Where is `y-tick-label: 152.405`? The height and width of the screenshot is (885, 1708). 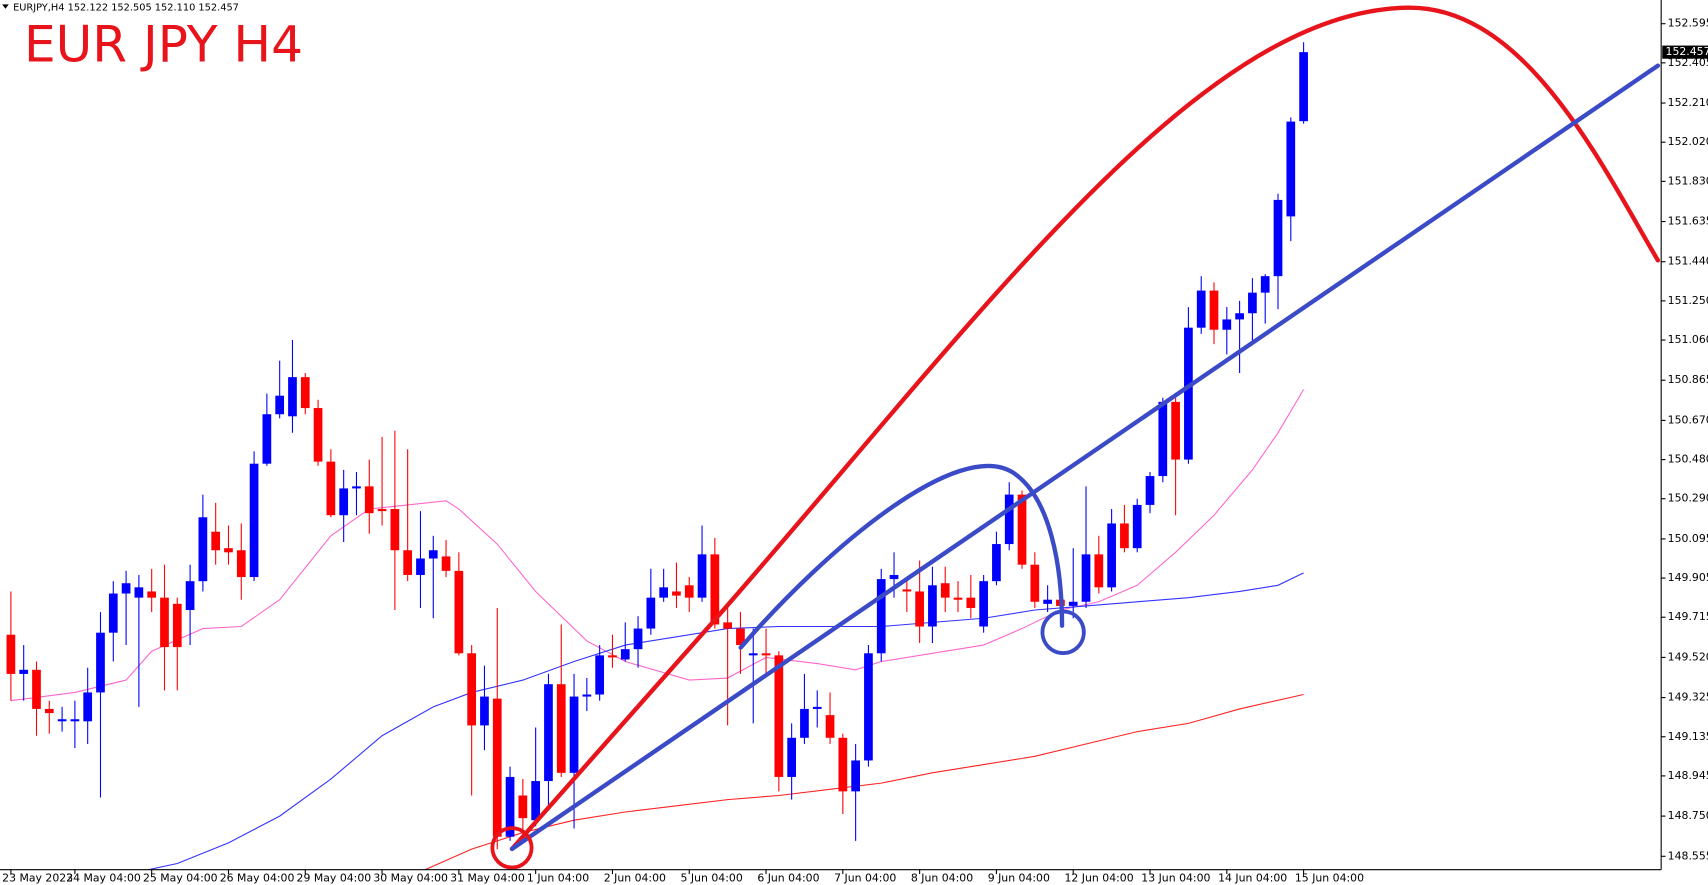
y-tick-label: 152.405 is located at coordinates (1688, 62).